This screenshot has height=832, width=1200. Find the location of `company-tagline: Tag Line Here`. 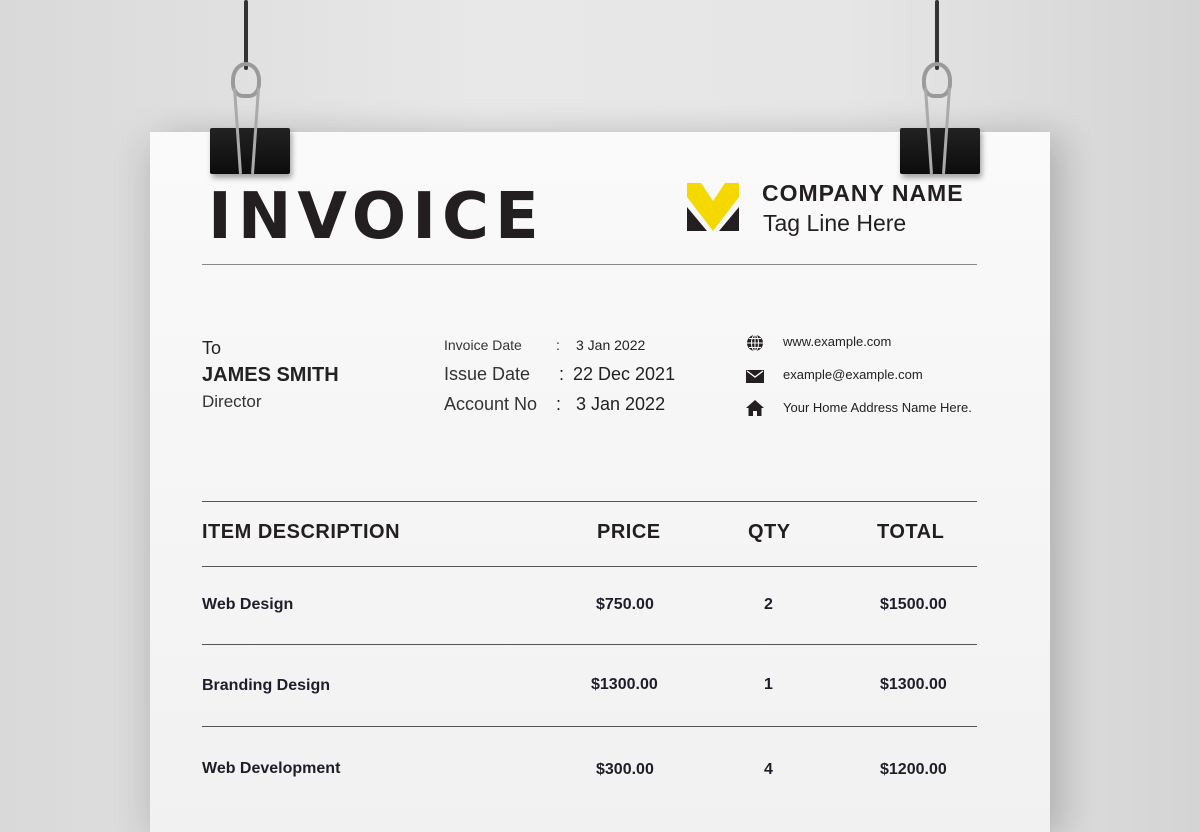

company-tagline: Tag Line Here is located at coordinates (835, 223).